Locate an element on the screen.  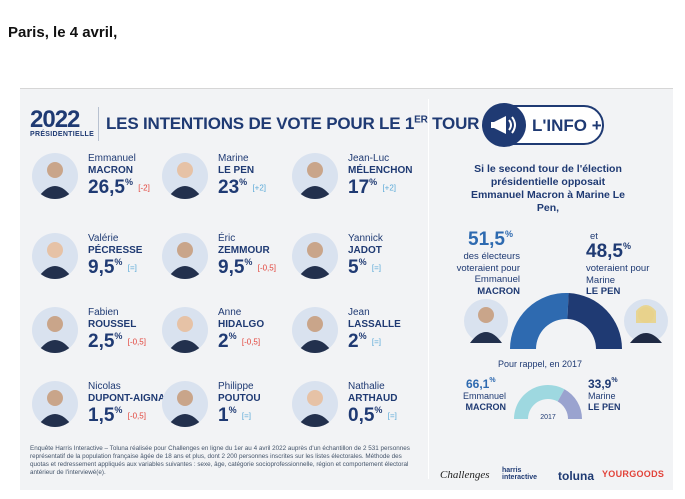
candidate-card: Jean-Luc MÉLENCHON 17% [+2] is located at coordinates (357, 179).